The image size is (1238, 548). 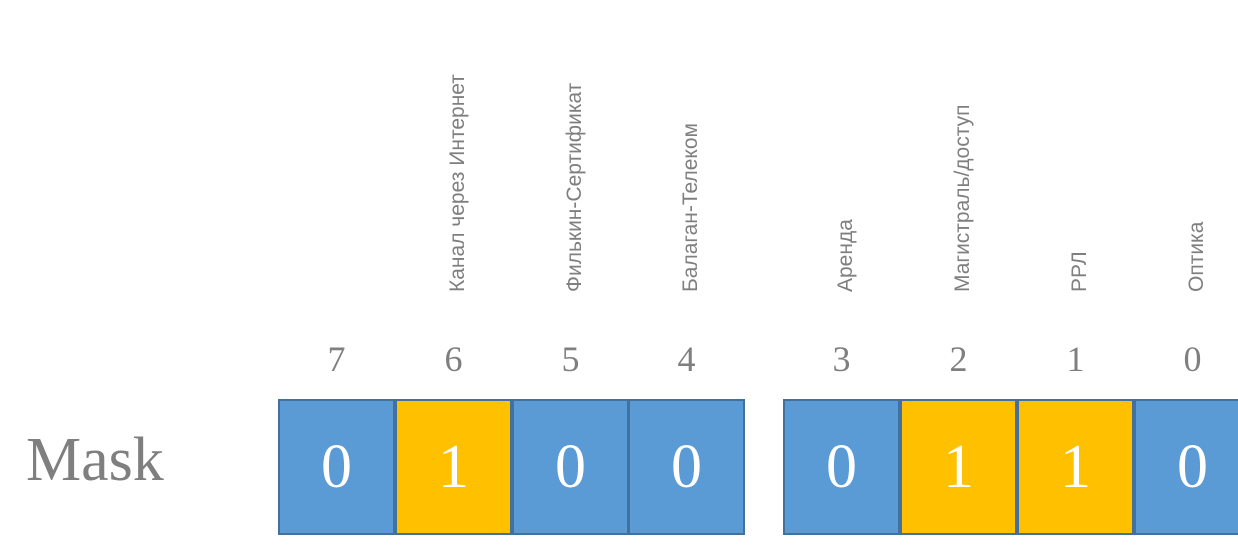 What do you see at coordinates (1196, 256) in the screenshot?
I see `bit-label-text: Оптика` at bounding box center [1196, 256].